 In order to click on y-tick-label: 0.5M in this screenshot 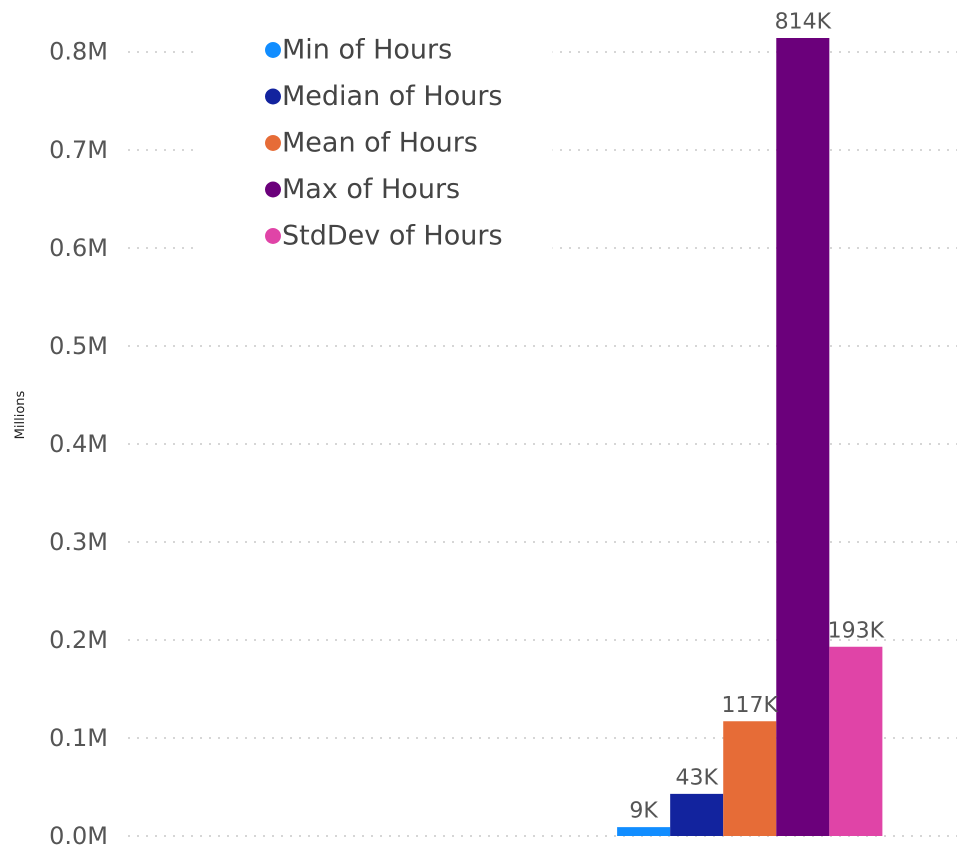, I will do `click(78, 346)`.